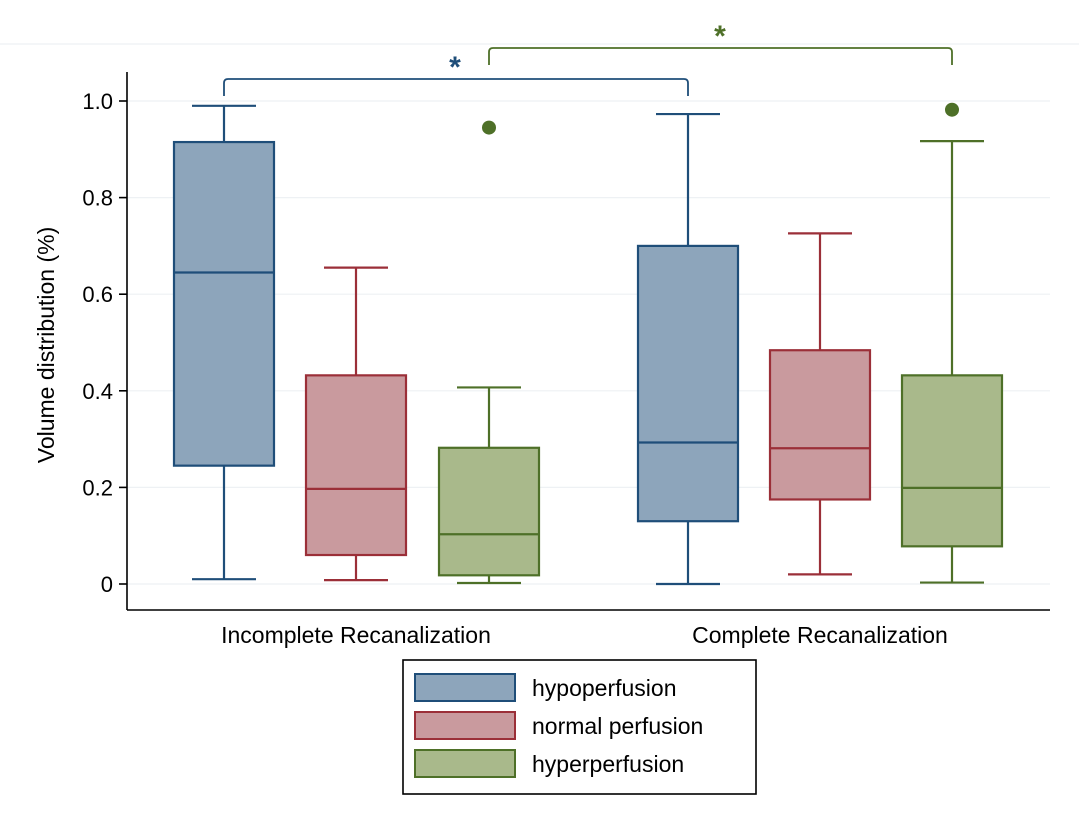 The height and width of the screenshot is (829, 1079). Describe the element at coordinates (604, 688) in the screenshot. I see `legend-label: hypoperfusion` at that location.